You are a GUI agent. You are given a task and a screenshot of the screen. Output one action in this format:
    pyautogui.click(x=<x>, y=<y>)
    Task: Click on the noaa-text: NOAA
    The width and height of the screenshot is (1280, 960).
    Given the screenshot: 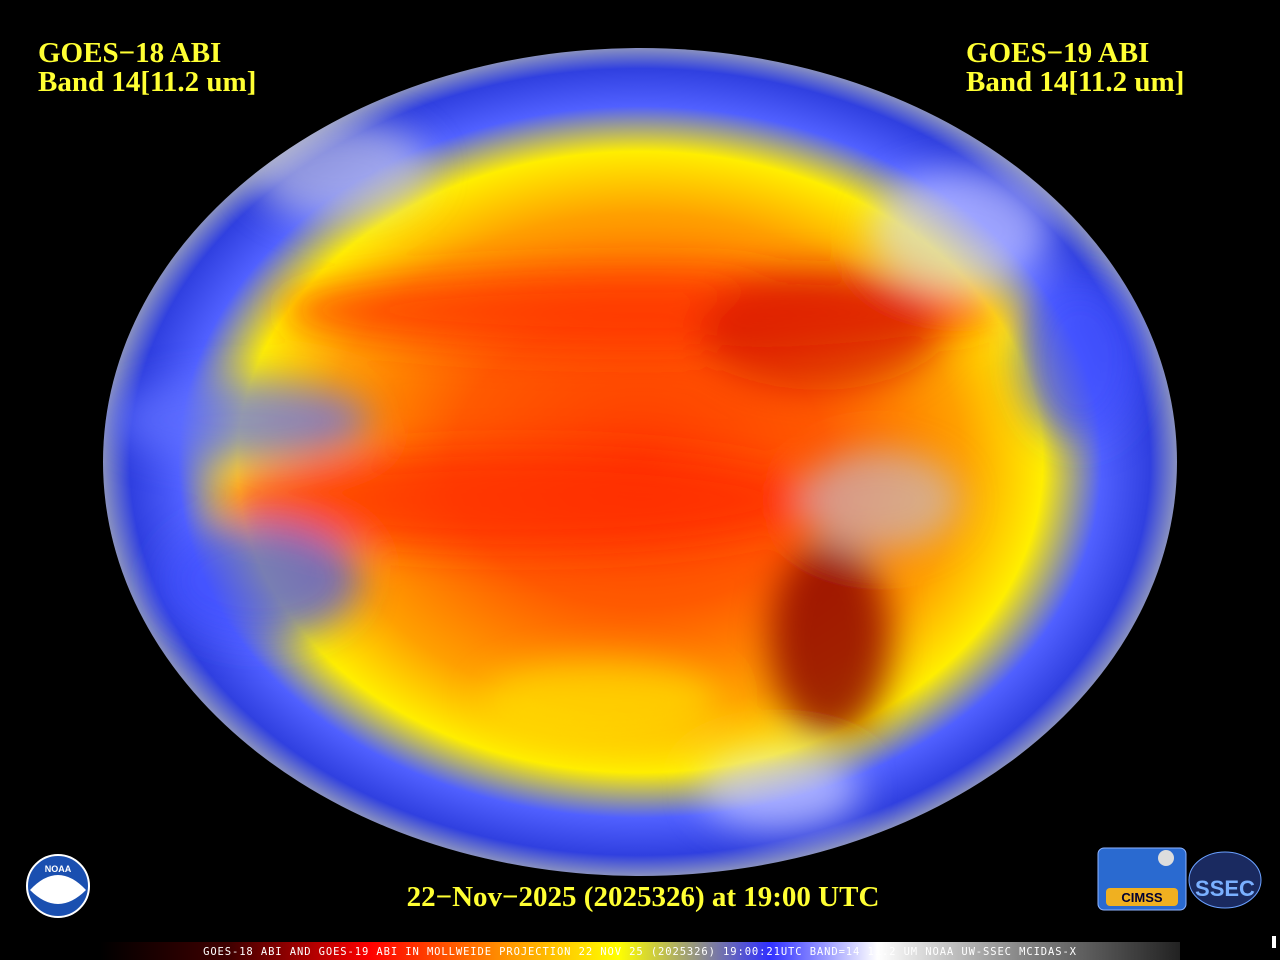 What is the action you would take?
    pyautogui.click(x=58, y=869)
    